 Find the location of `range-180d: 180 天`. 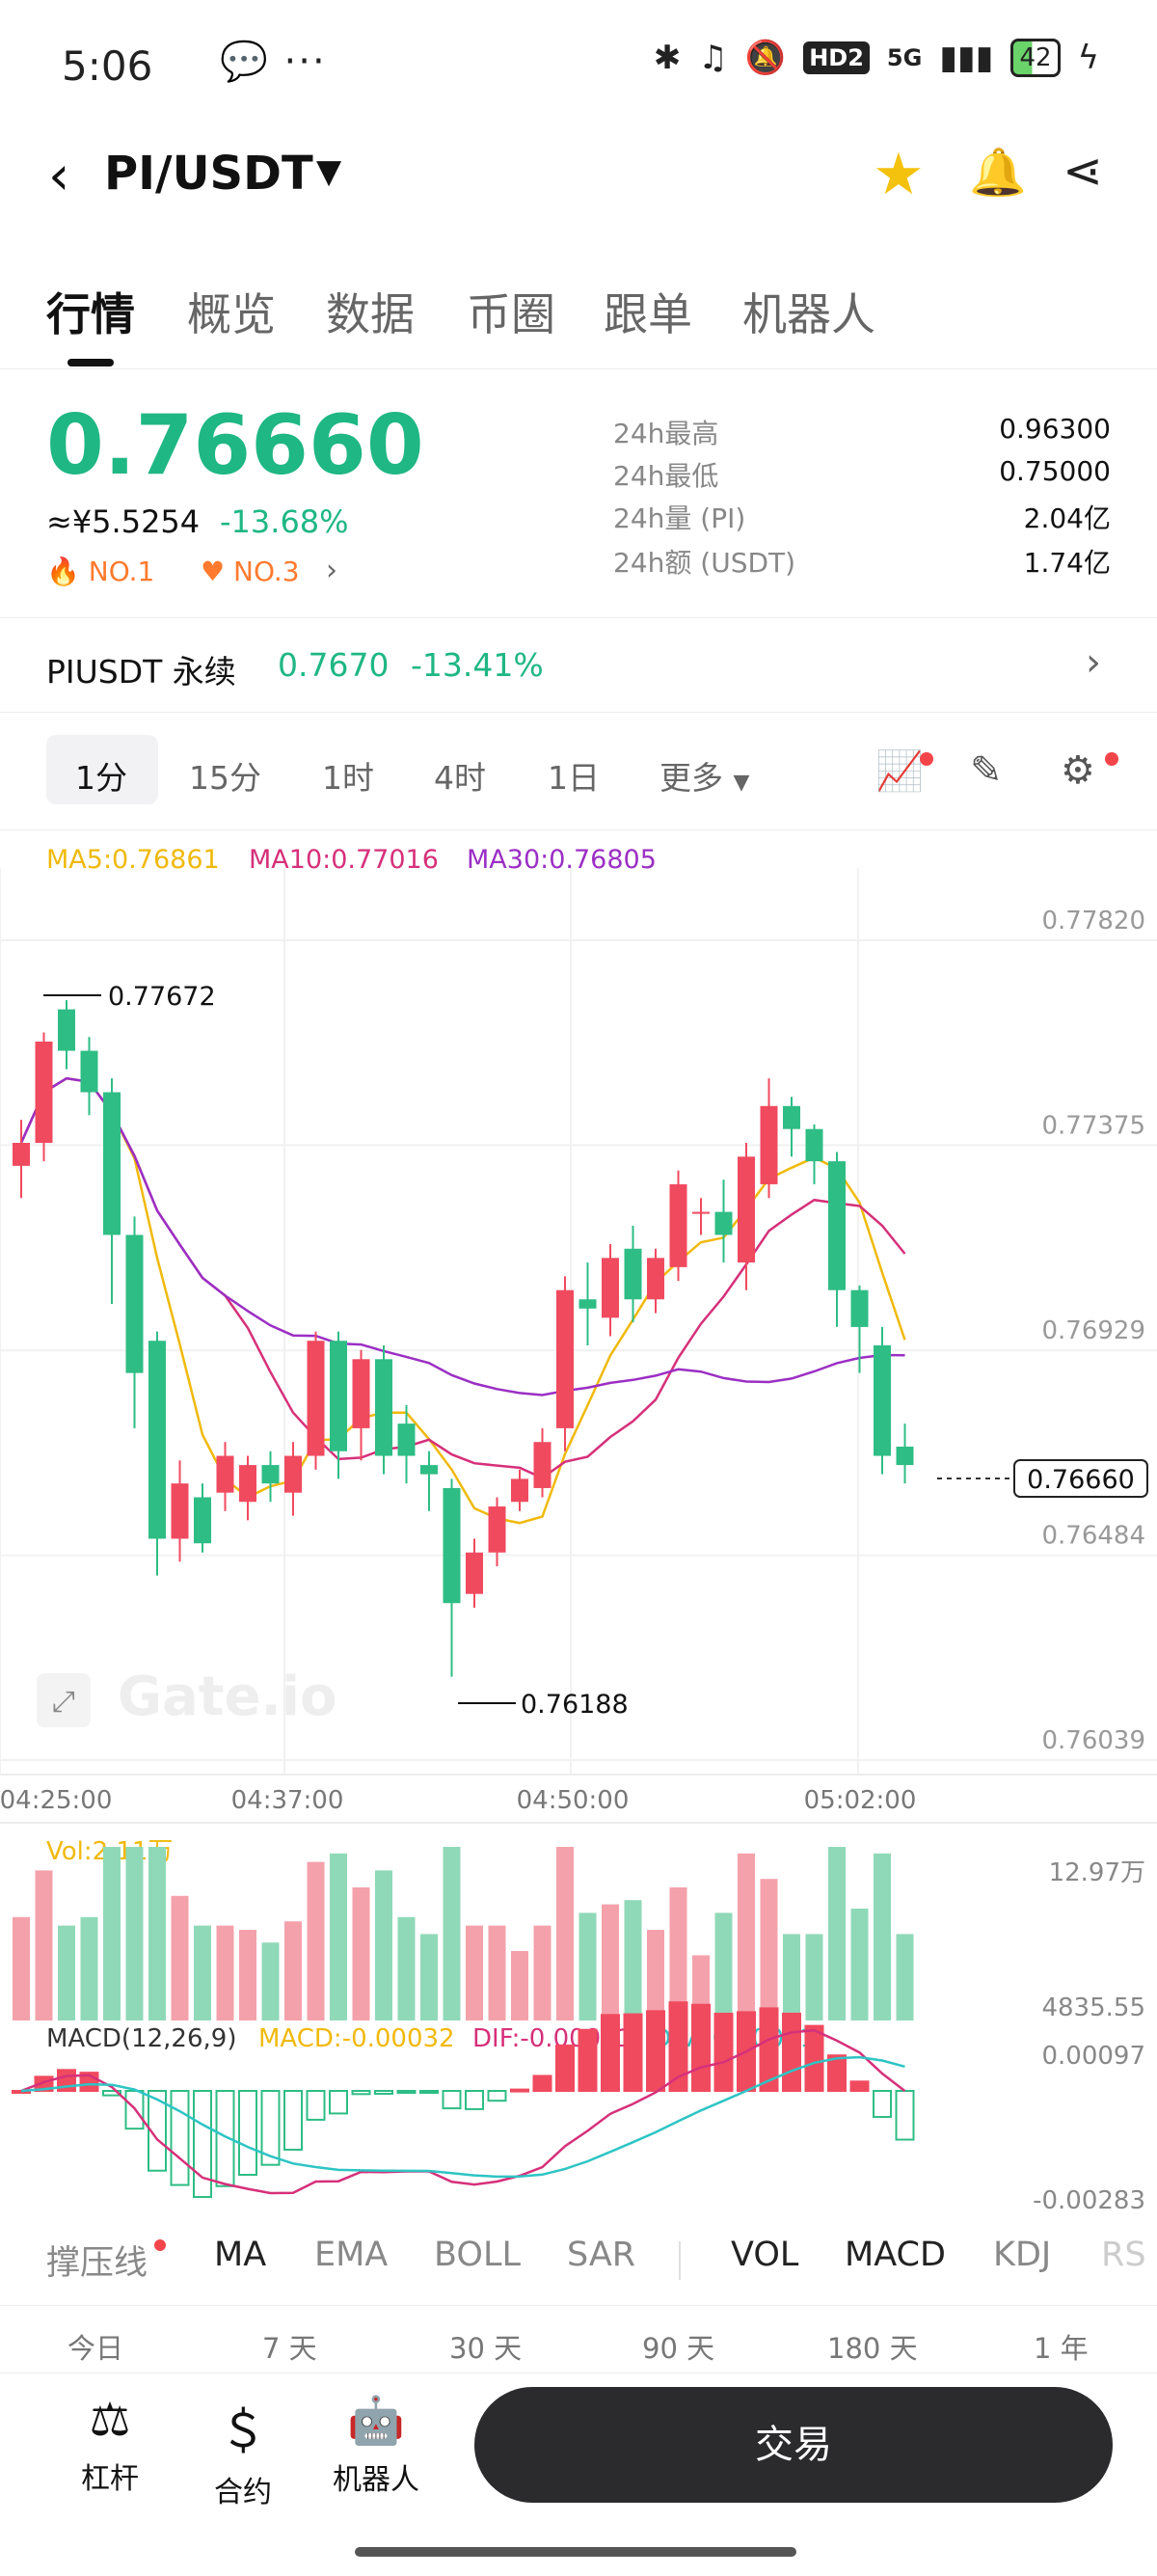

range-180d: 180 天 is located at coordinates (872, 2348).